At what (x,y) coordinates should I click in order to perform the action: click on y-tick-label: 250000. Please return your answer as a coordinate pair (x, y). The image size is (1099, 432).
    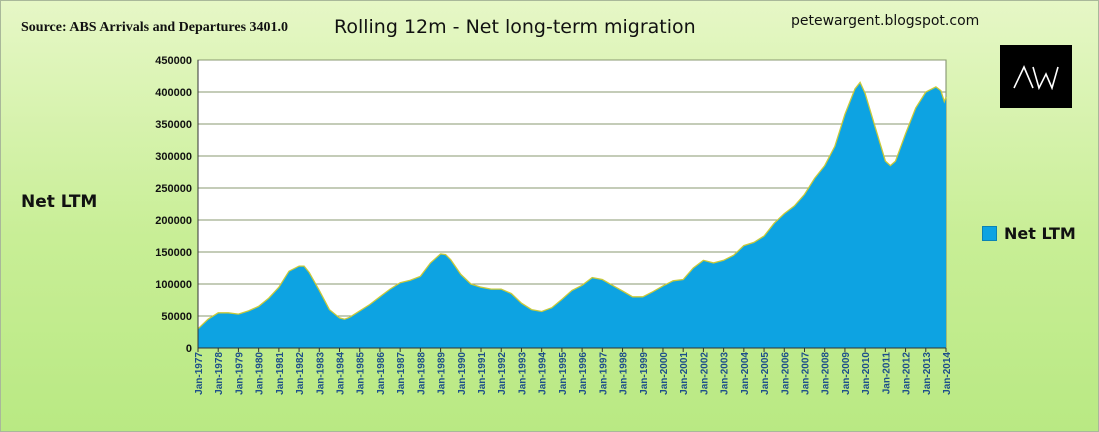
    Looking at the image, I should click on (173, 189).